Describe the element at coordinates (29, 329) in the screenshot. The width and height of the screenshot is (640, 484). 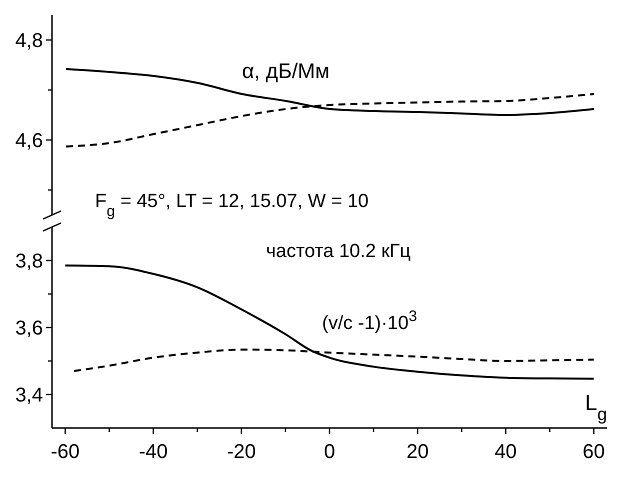
I see `y-tick-label: 3,6` at that location.